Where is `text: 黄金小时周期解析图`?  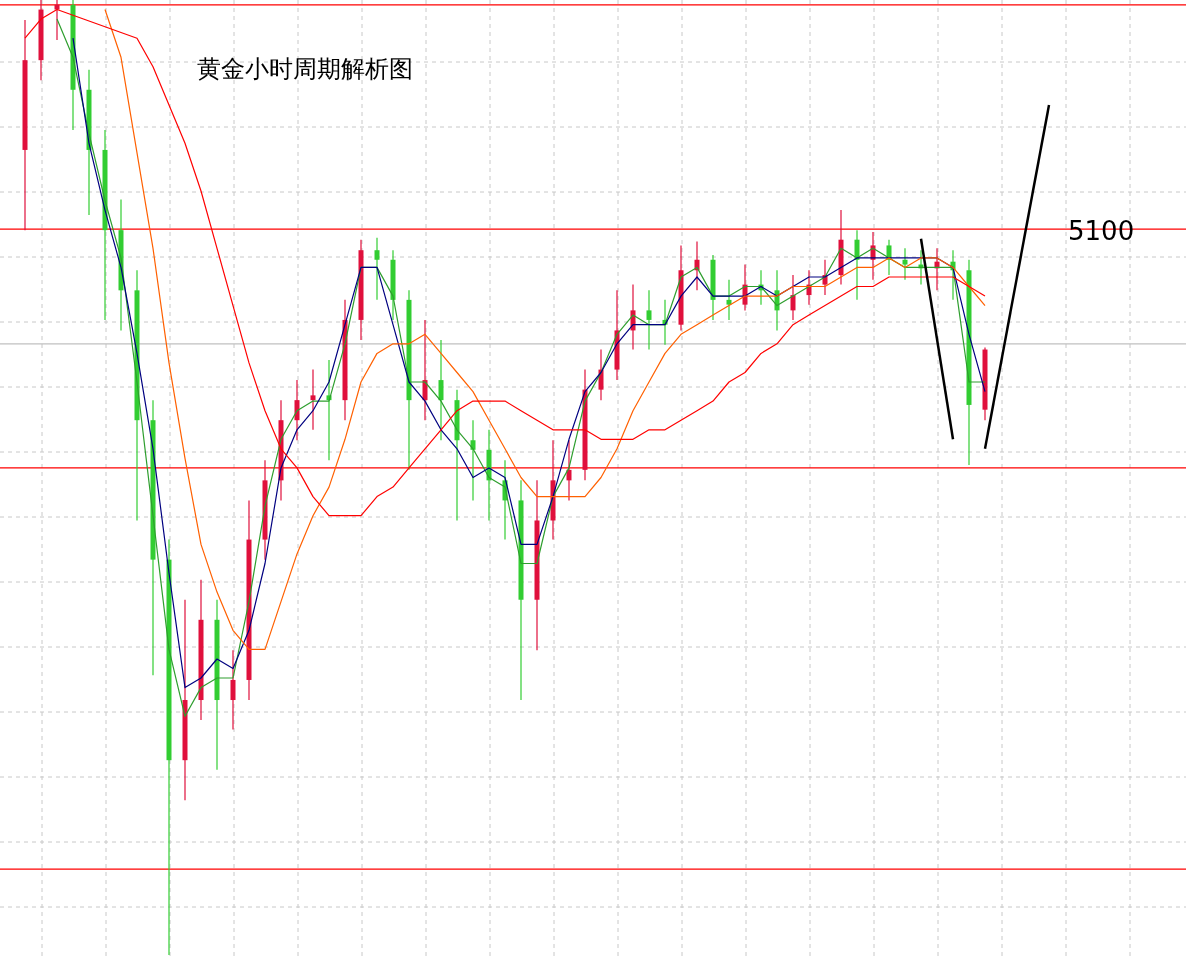 text: 黄金小时周期解析图 is located at coordinates (305, 69).